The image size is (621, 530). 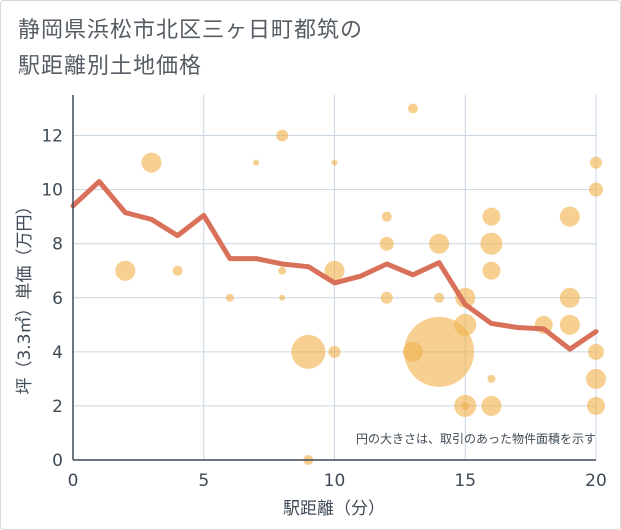 What do you see at coordinates (25, 295) in the screenshot?
I see `y-axis-title: 坪（3.3㎡）単価（万円）` at bounding box center [25, 295].